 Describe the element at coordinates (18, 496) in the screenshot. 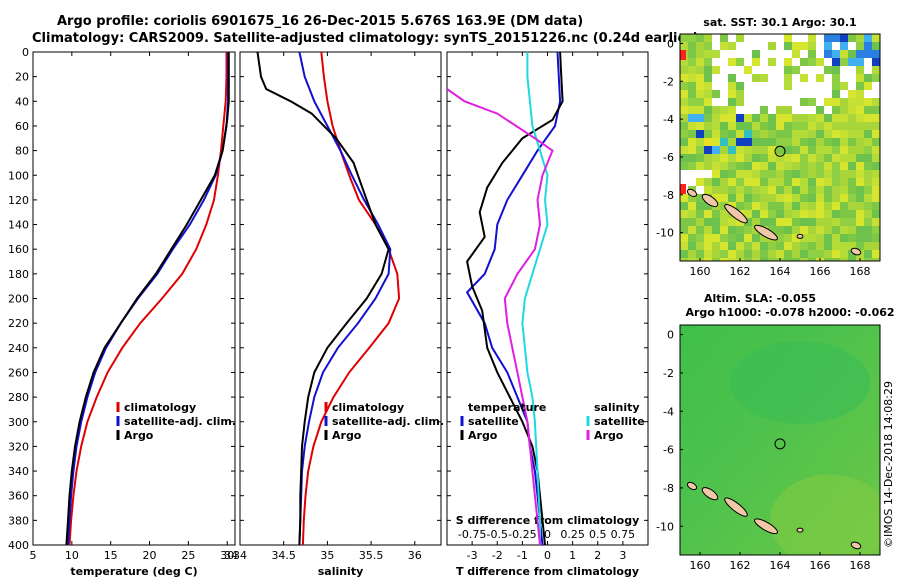

I see `y-tick-label: 360` at that location.